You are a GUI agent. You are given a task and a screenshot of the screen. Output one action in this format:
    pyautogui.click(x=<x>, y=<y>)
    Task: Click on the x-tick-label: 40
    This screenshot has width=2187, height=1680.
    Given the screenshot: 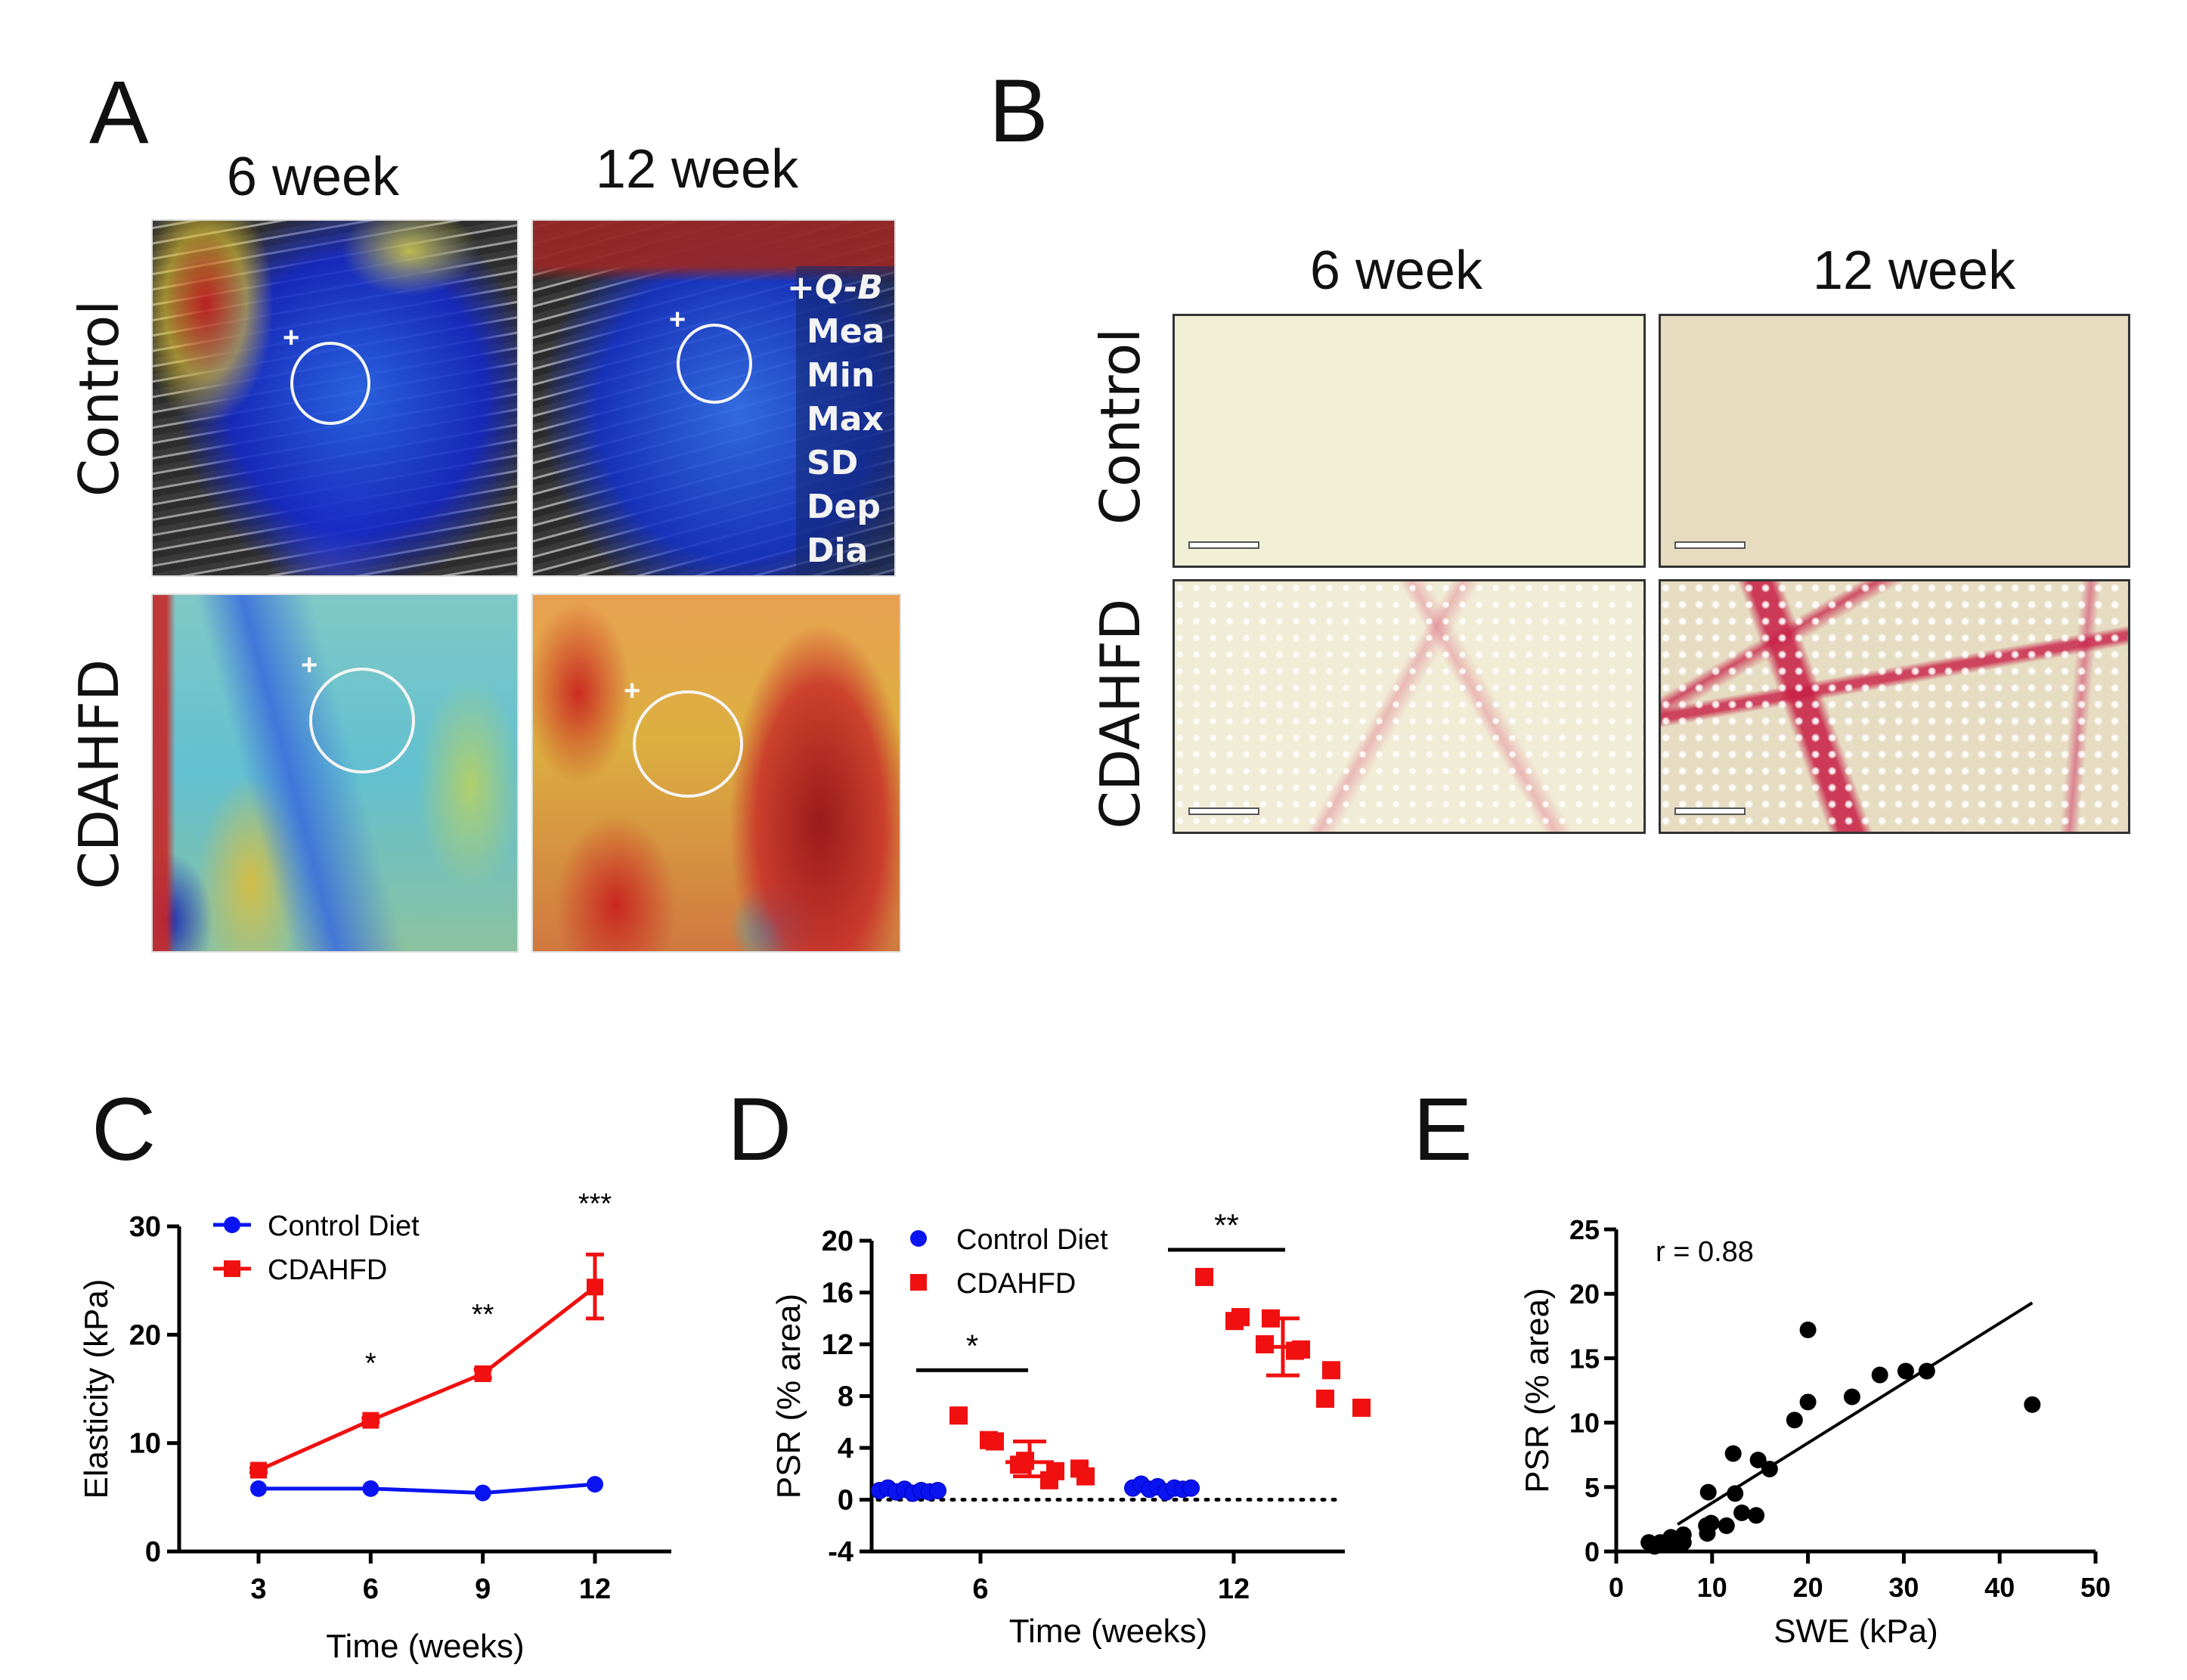 What is the action you would take?
    pyautogui.click(x=1999, y=1587)
    